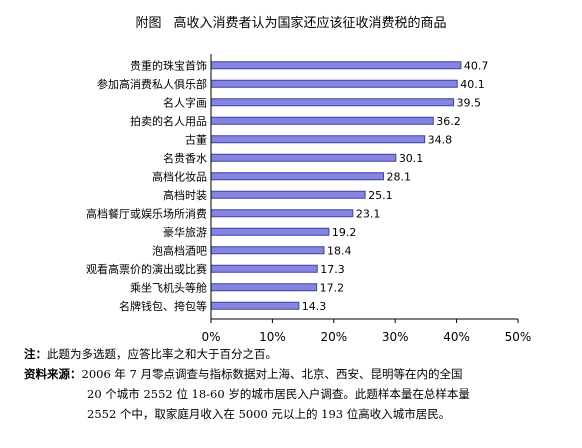 This screenshot has width=582, height=448. What do you see at coordinates (148, 23) in the screenshot?
I see `figure-label: 附图` at bounding box center [148, 23].